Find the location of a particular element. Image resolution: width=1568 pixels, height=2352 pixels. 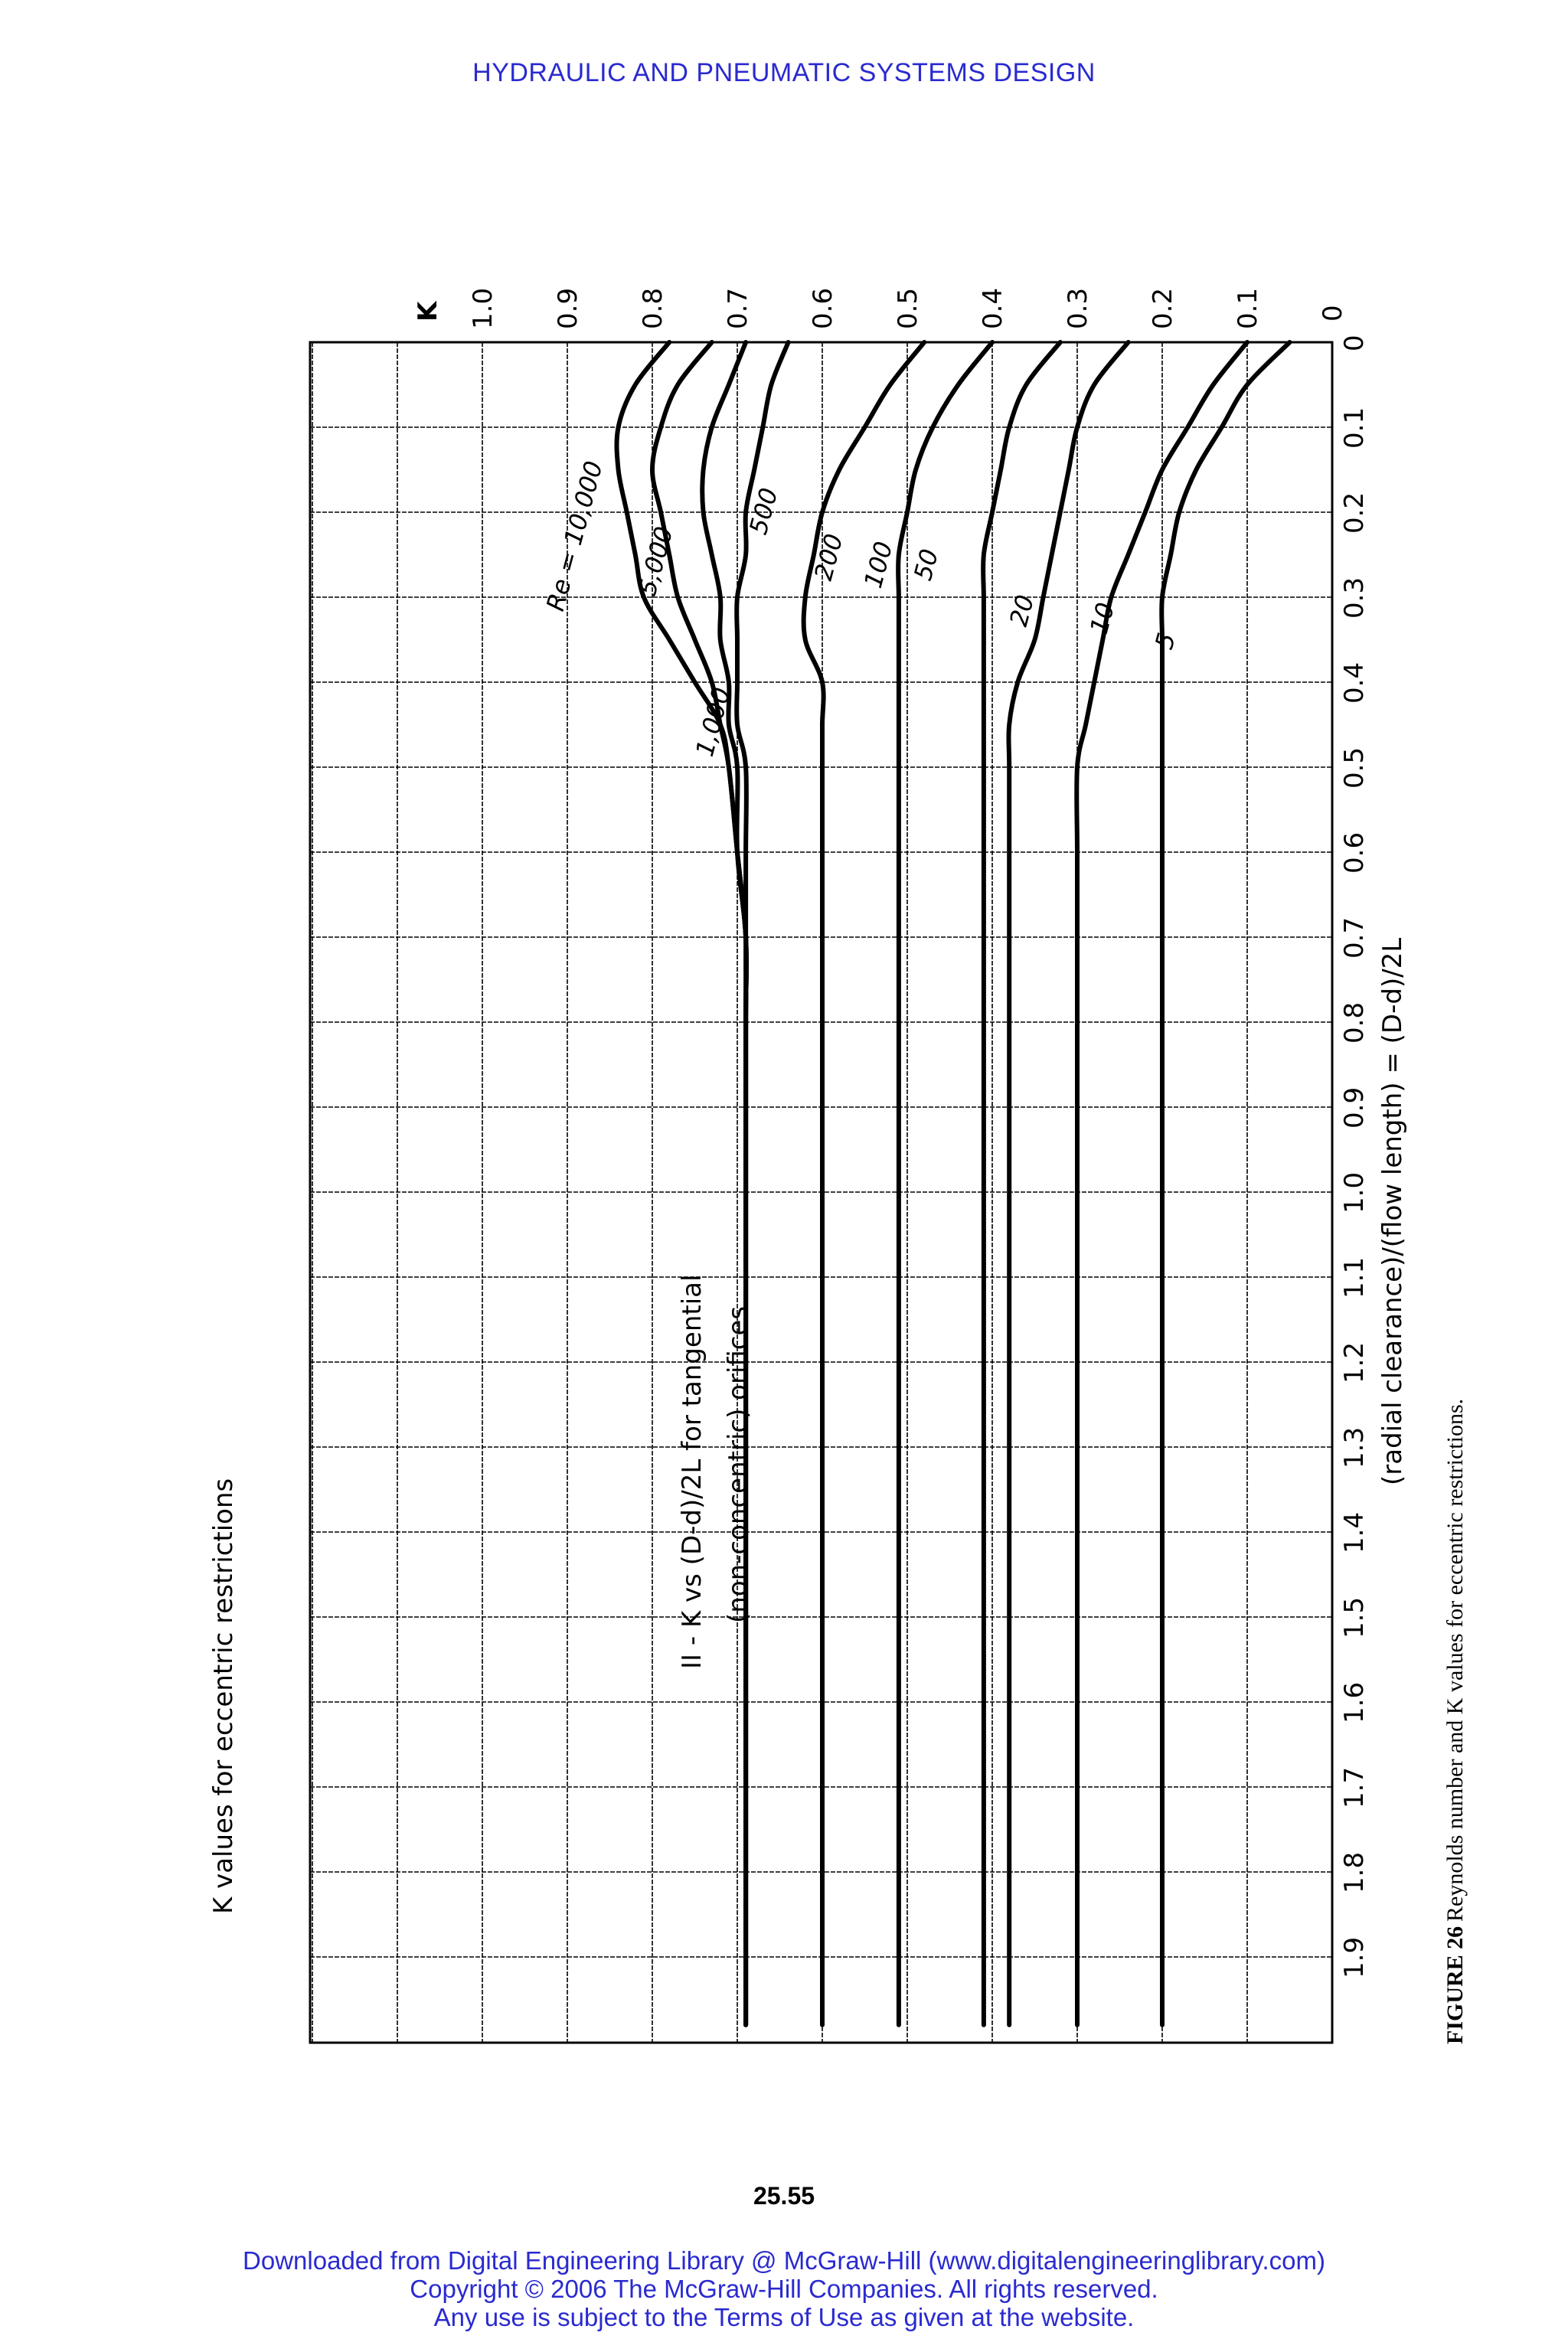

curve-label: 50 is located at coordinates (926, 564).